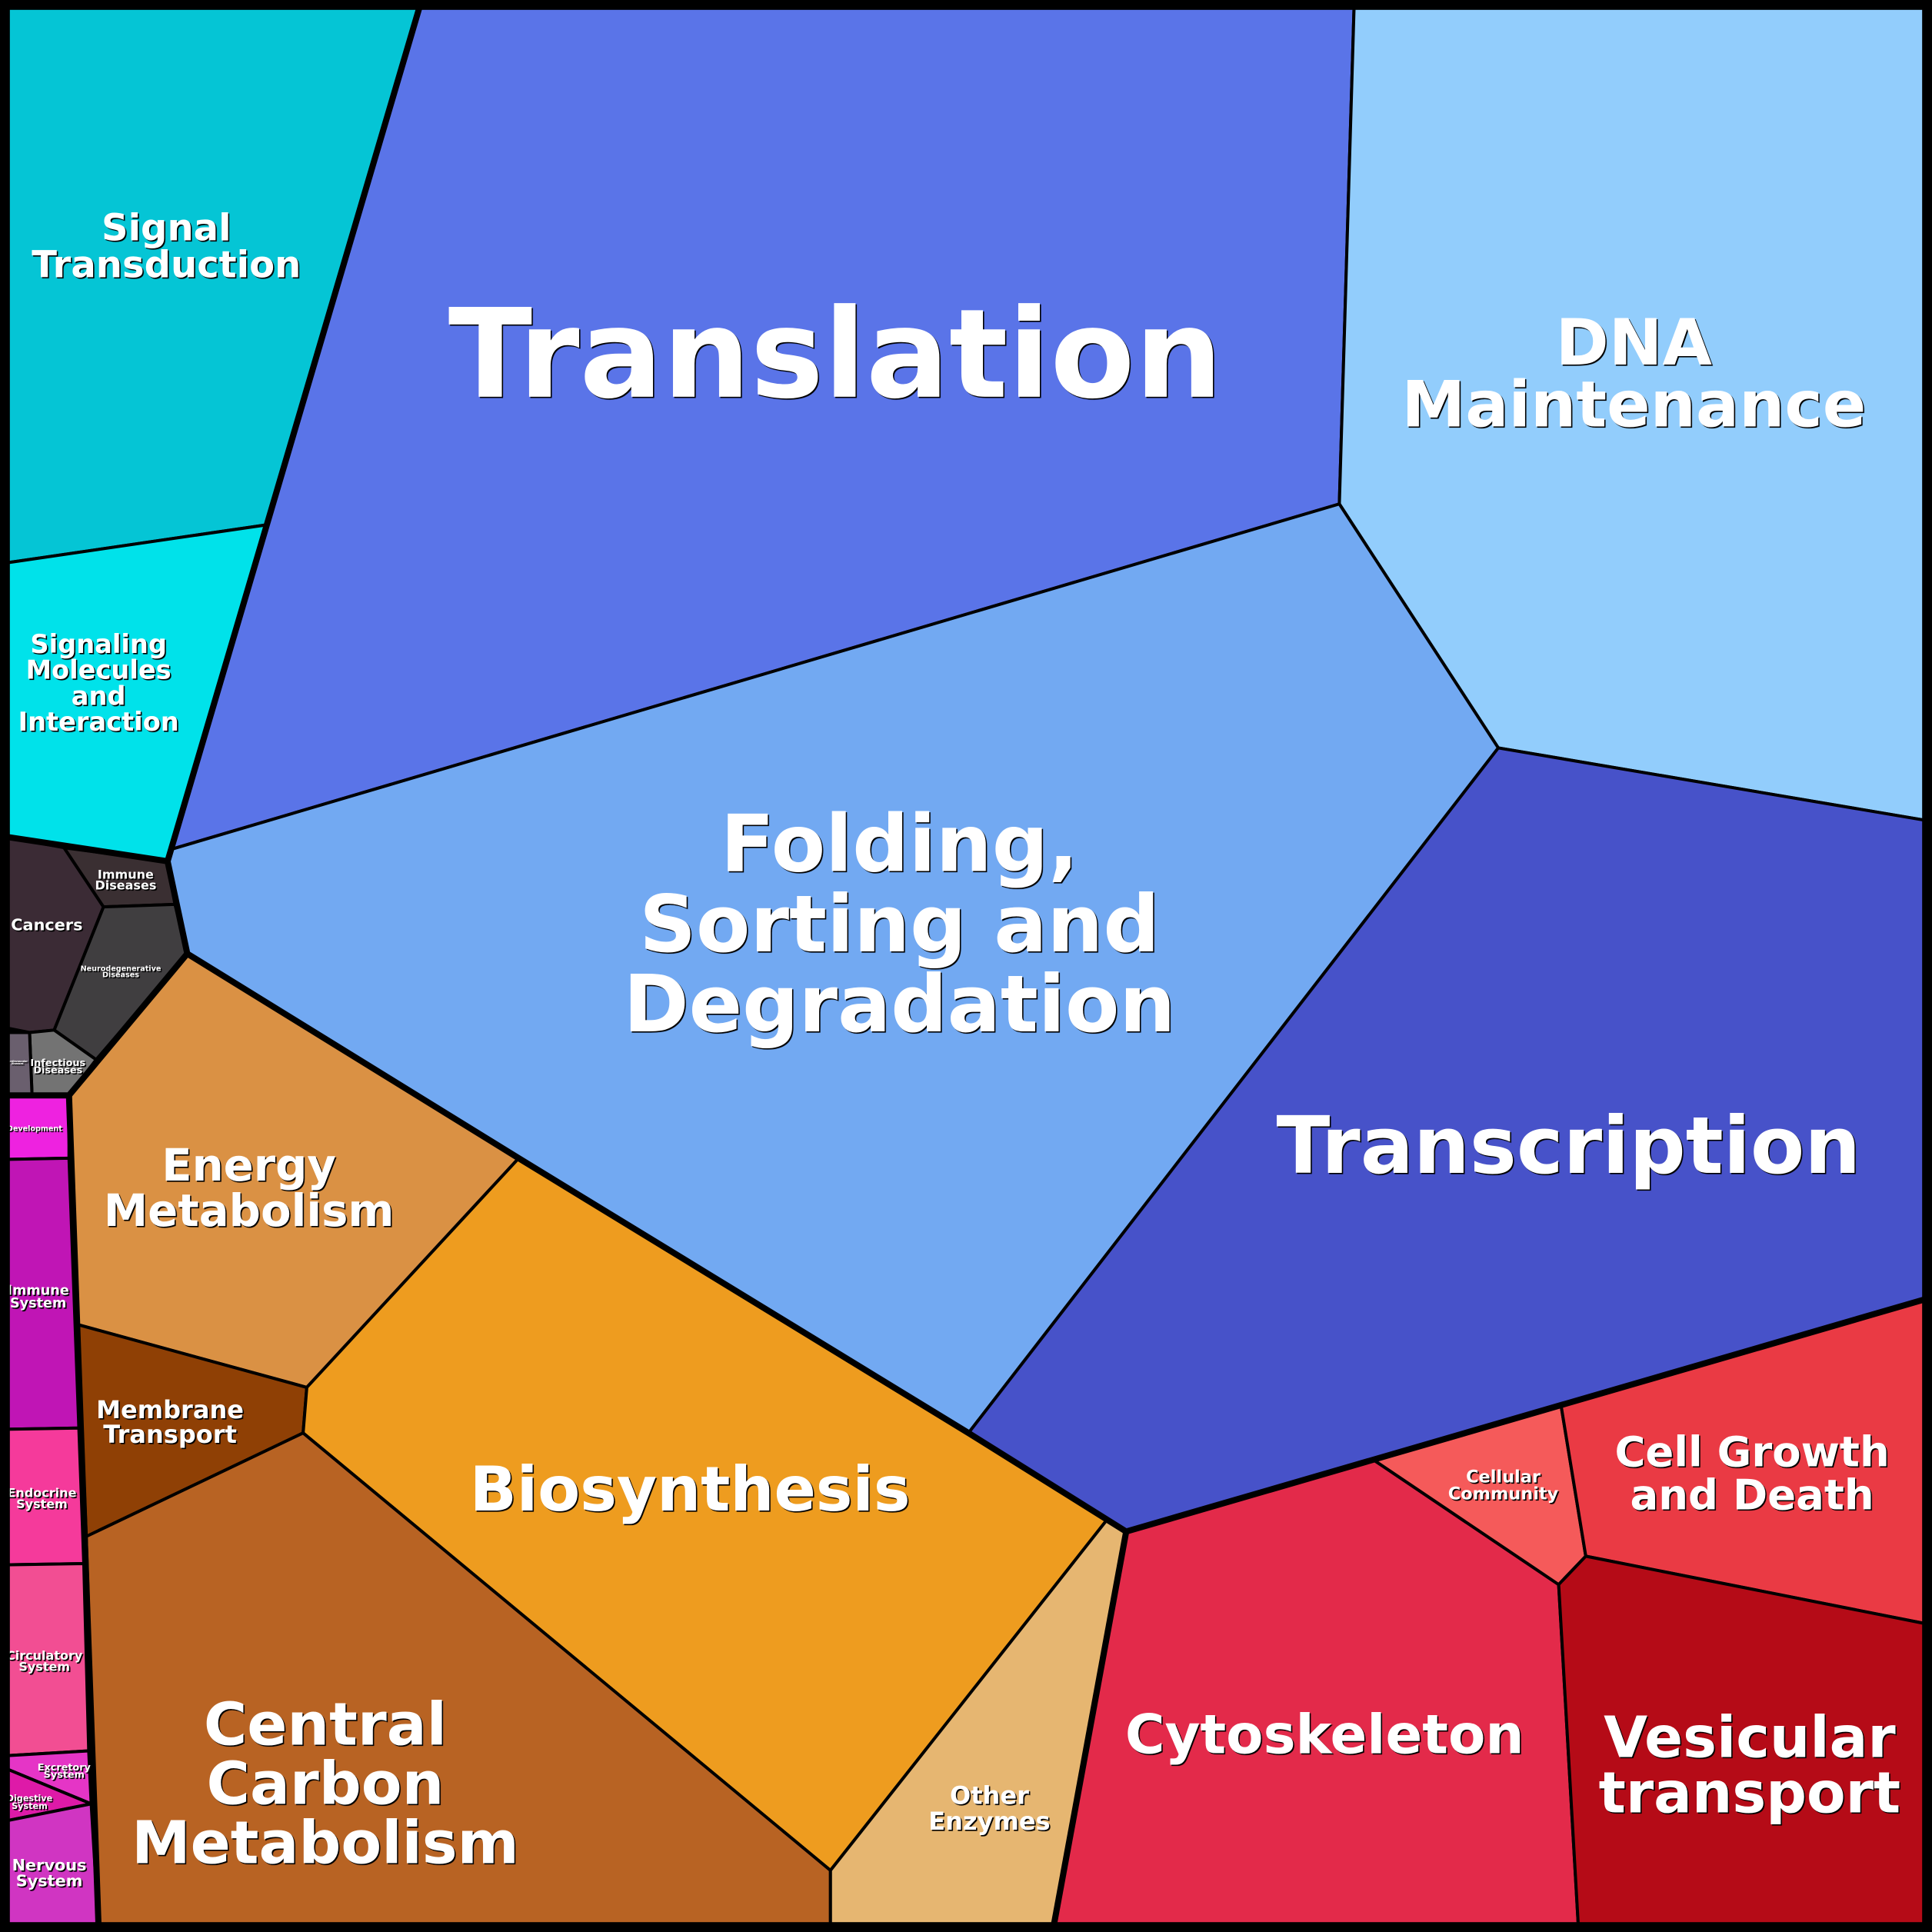 The width and height of the screenshot is (1932, 1932). I want to click on label-endocrine-system: Endocrine System, so click(41, 1498).